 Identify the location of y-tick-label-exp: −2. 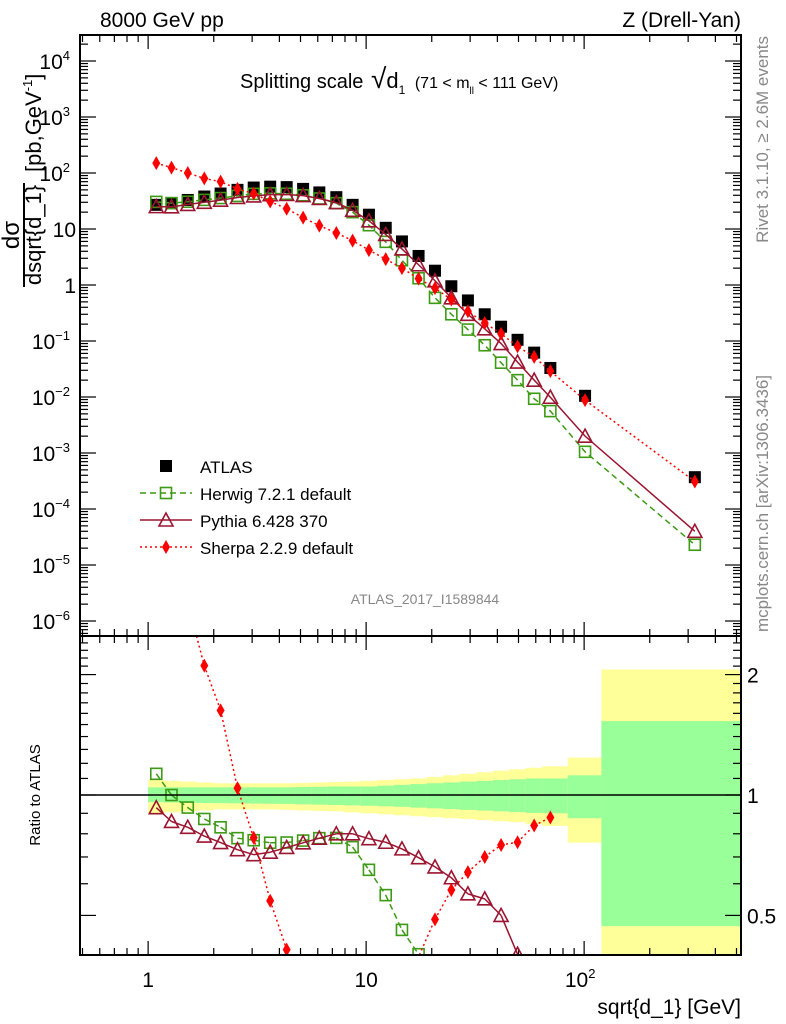
(62, 391).